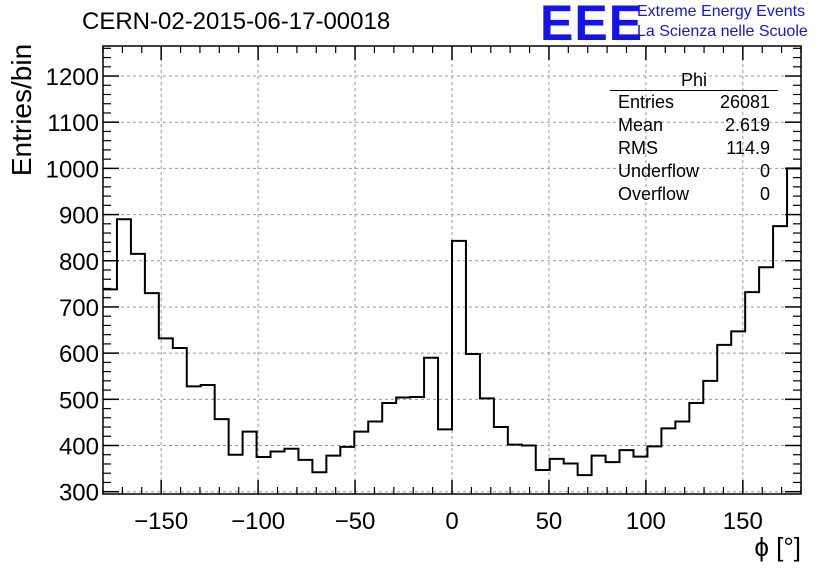 The width and height of the screenshot is (836, 572). Describe the element at coordinates (646, 521) in the screenshot. I see `x-tick-label: 100` at that location.